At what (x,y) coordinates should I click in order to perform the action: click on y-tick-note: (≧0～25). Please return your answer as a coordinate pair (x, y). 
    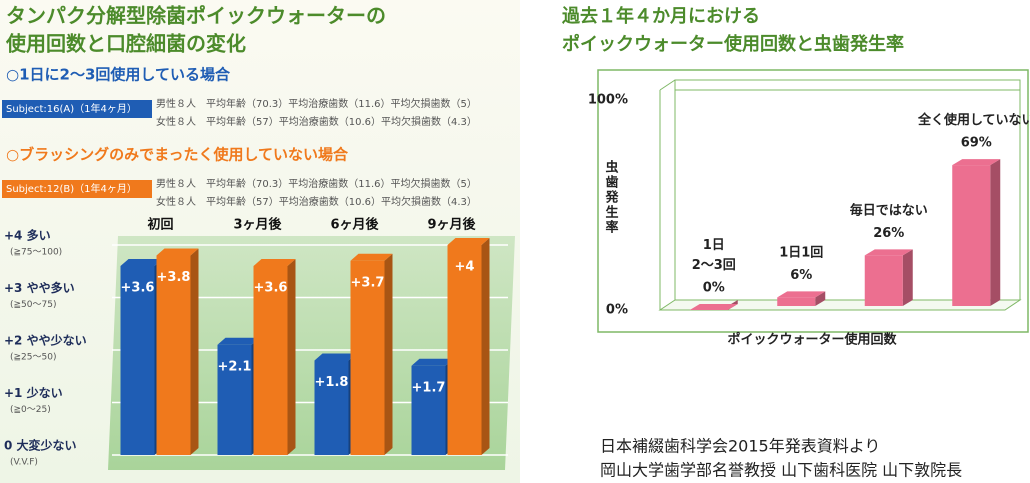
    Looking at the image, I should click on (30, 410).